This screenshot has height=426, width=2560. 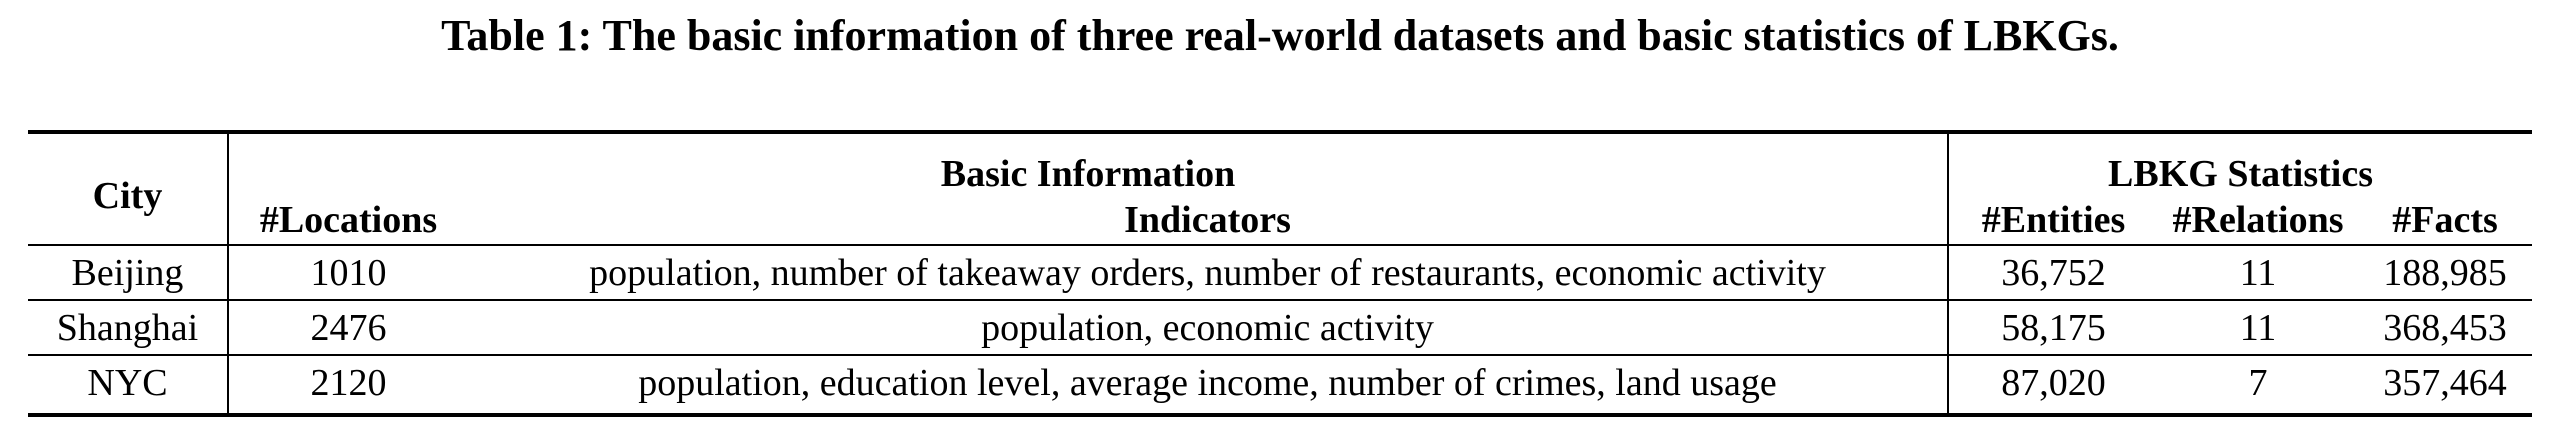 What do you see at coordinates (128, 188) in the screenshot?
I see `header-city: City` at bounding box center [128, 188].